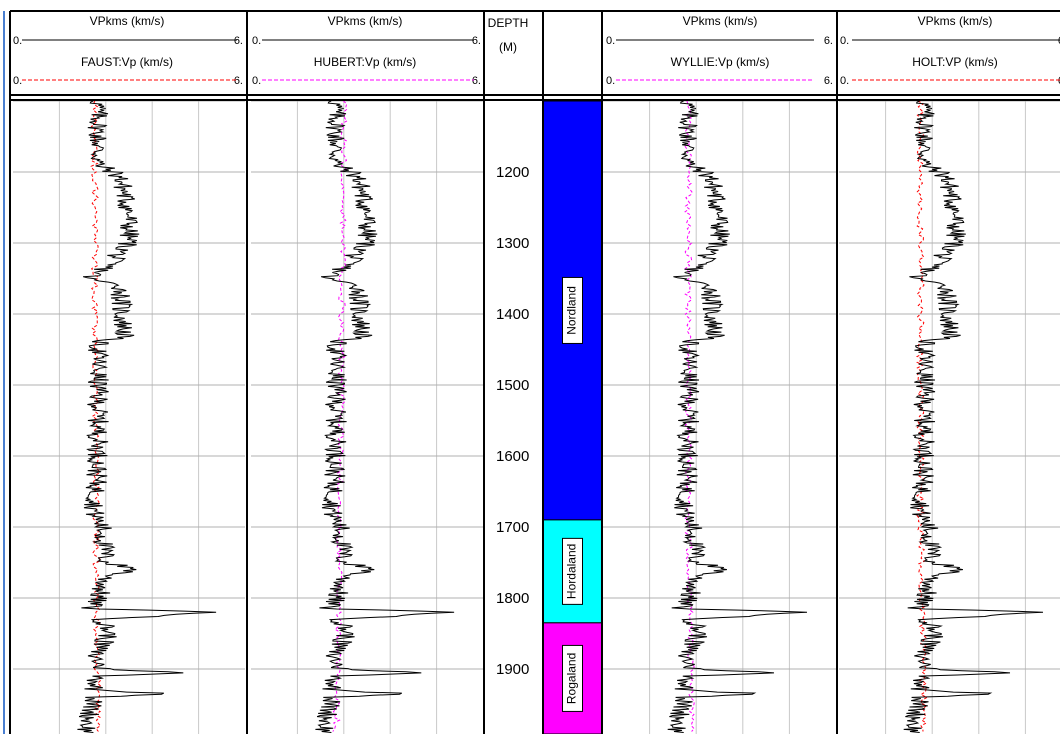  I want to click on track-2-curve-name: HUBERT:Vp (km/s), so click(365, 62).